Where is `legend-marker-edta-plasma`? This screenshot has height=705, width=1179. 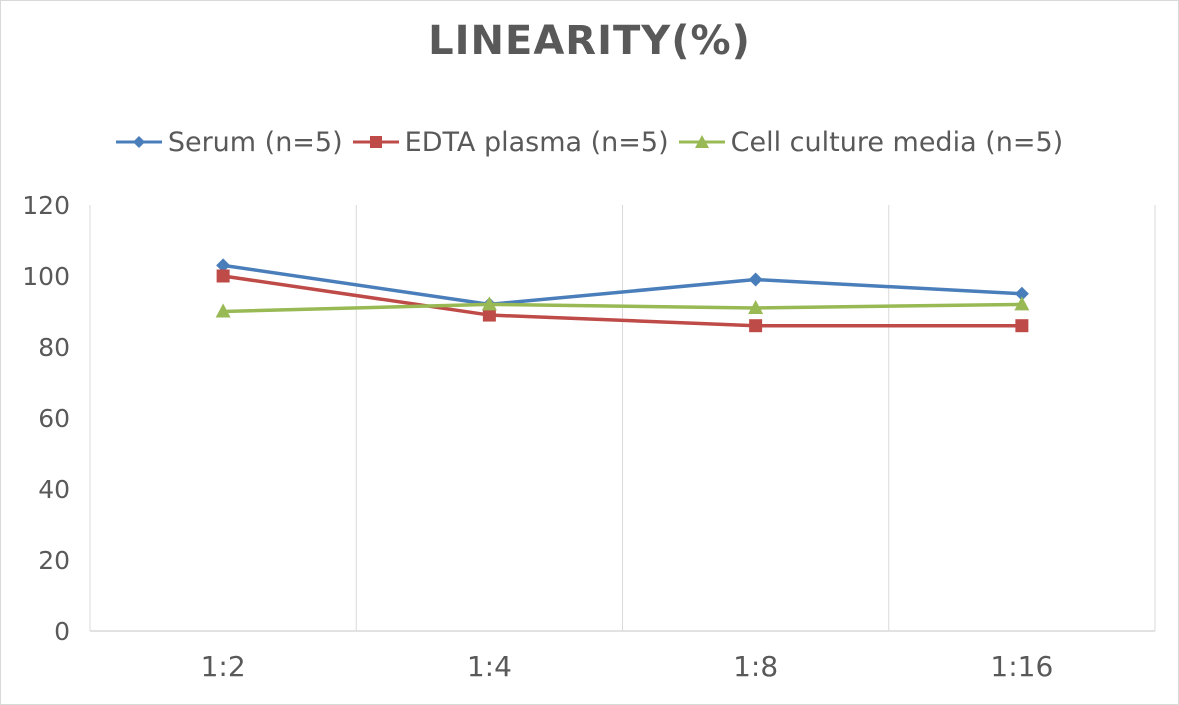
legend-marker-edta-plasma is located at coordinates (375, 142).